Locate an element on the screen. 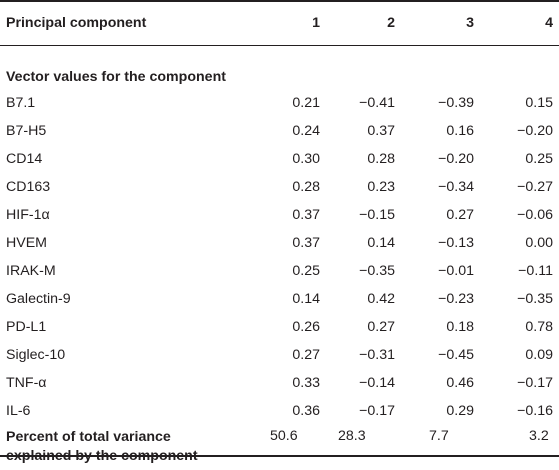 Image resolution: width=559 pixels, height=470 pixels. cell-value: −0.34 is located at coordinates (456, 186).